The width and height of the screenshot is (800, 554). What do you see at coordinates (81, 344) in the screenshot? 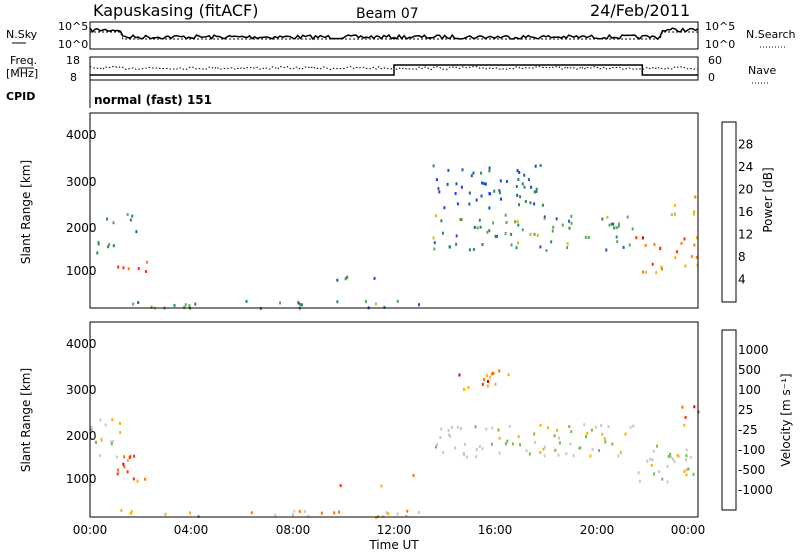
I see `velocity-ytick-4000: 4000` at bounding box center [81, 344].